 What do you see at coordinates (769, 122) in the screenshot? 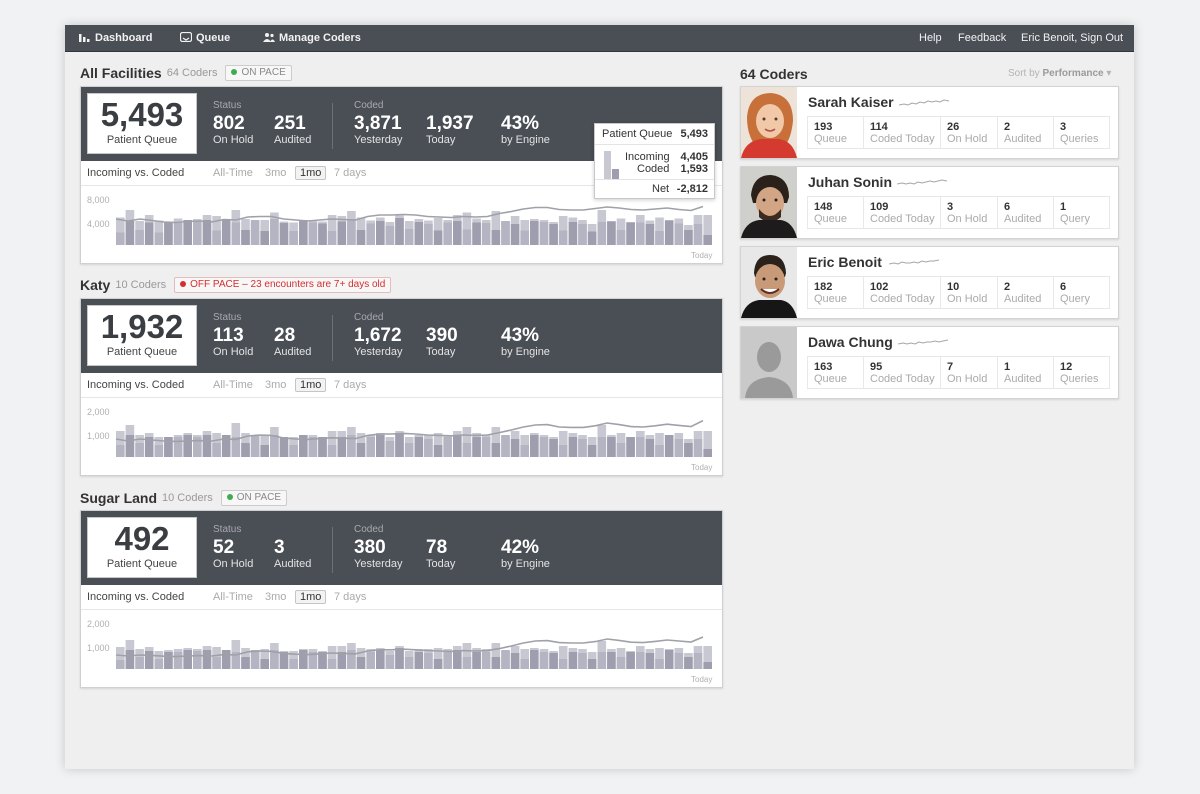
I see `avatar` at bounding box center [769, 122].